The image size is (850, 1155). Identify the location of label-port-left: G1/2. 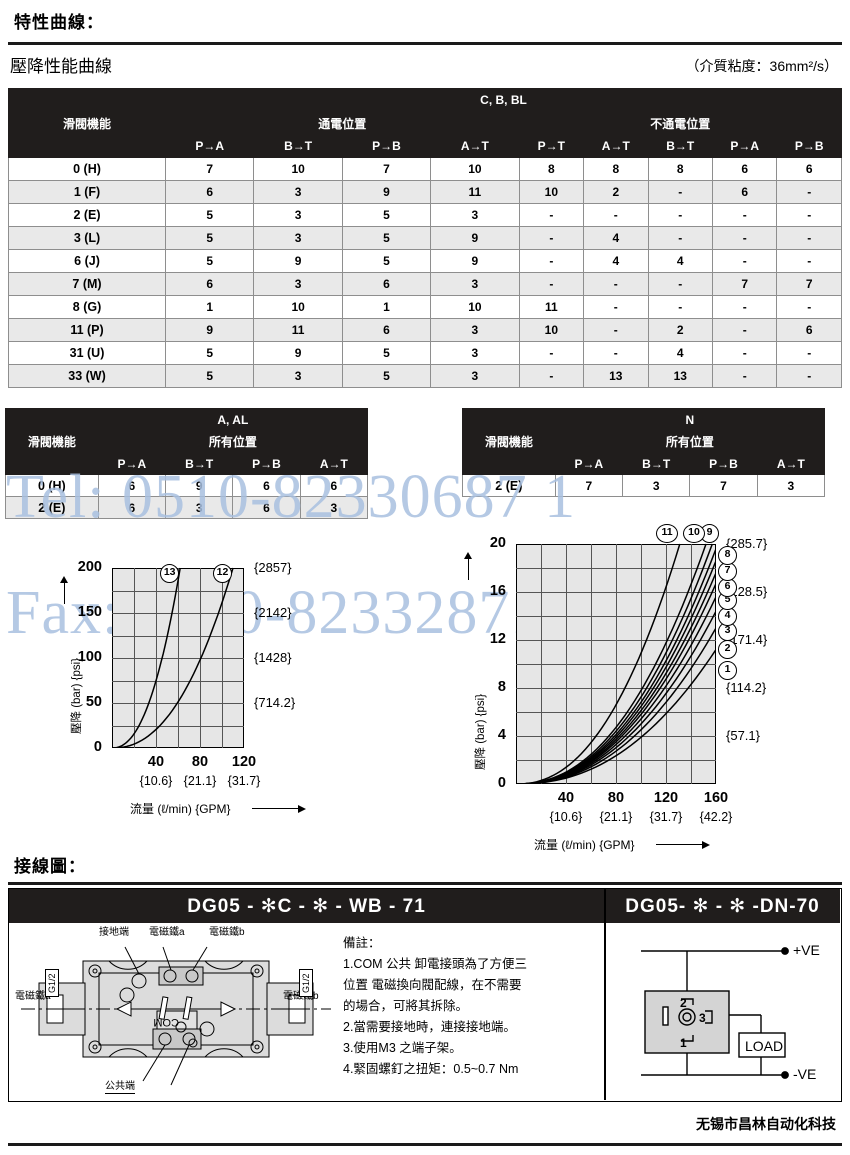
(52, 983).